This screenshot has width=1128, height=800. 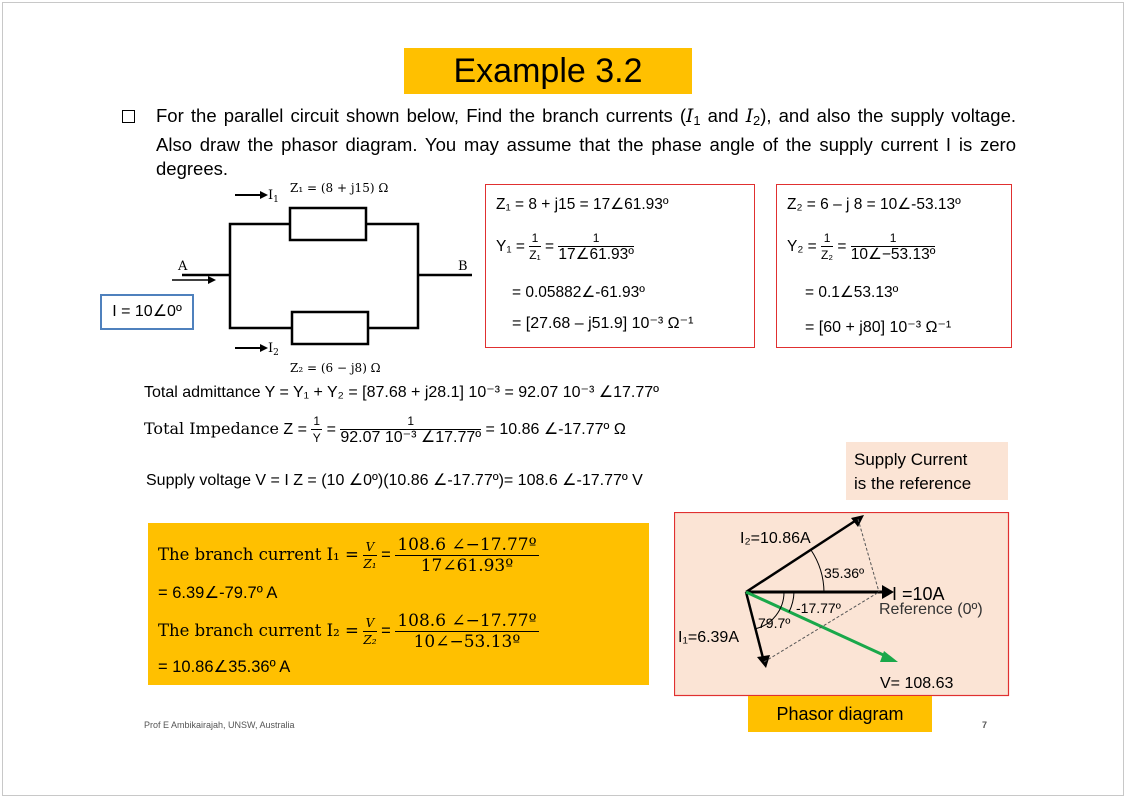 What do you see at coordinates (510, 247) in the screenshot?
I see `y1-label: Y₁ =` at bounding box center [510, 247].